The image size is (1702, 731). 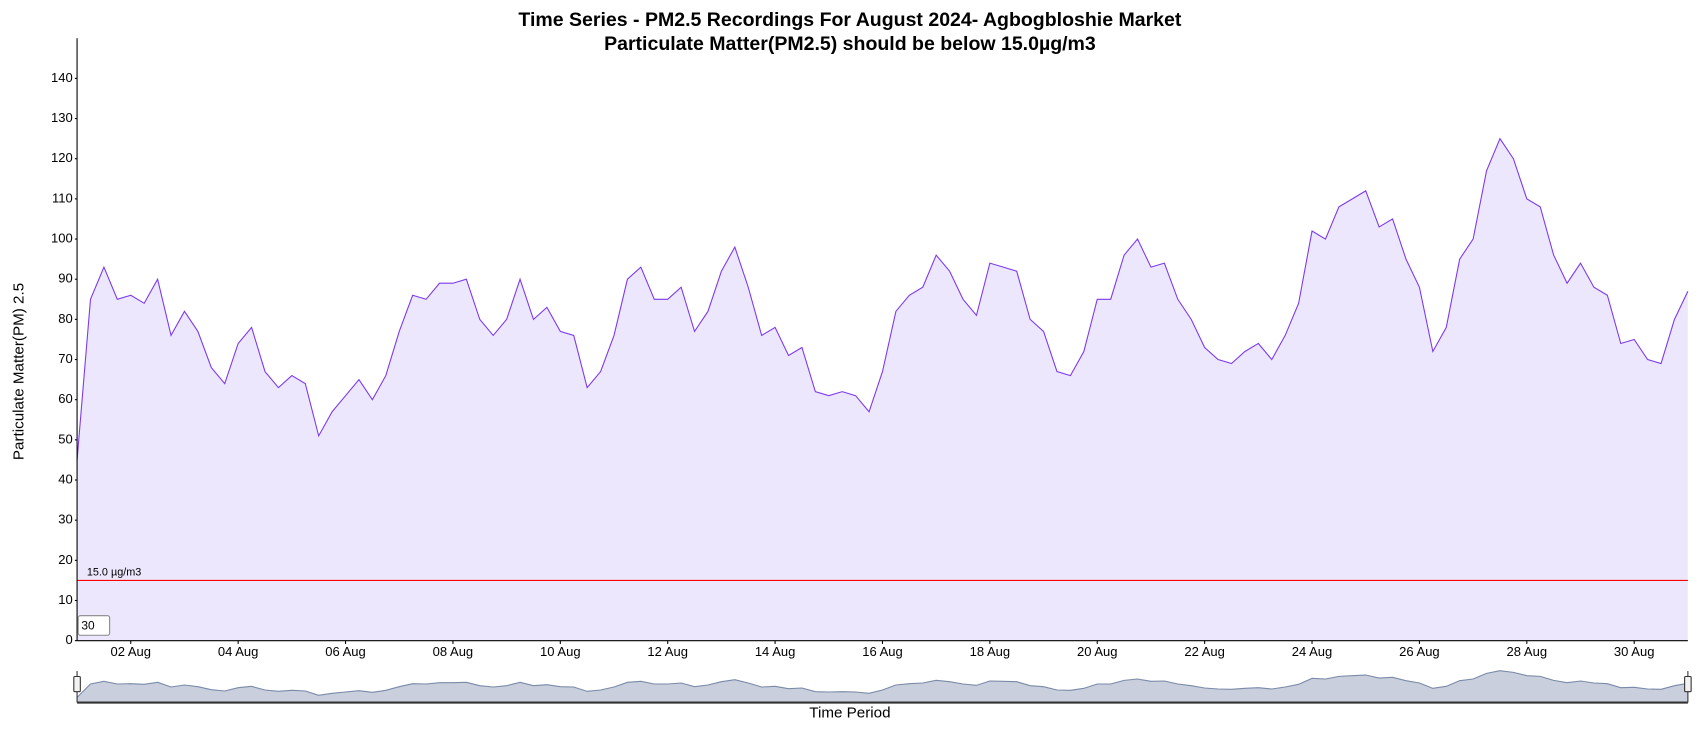 What do you see at coordinates (65, 358) in the screenshot?
I see `y-tick-label: 70` at bounding box center [65, 358].